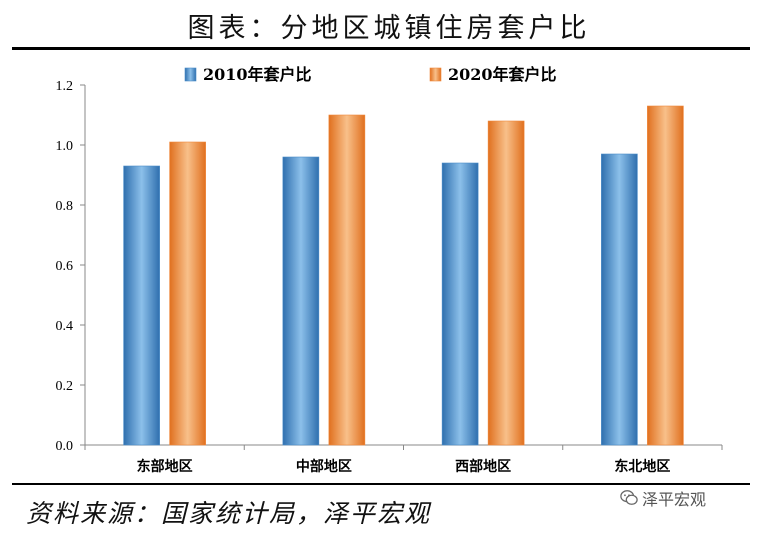 The height and width of the screenshot is (540, 778). Describe the element at coordinates (65, 386) in the screenshot. I see `y-tick-label: 0.2` at that location.